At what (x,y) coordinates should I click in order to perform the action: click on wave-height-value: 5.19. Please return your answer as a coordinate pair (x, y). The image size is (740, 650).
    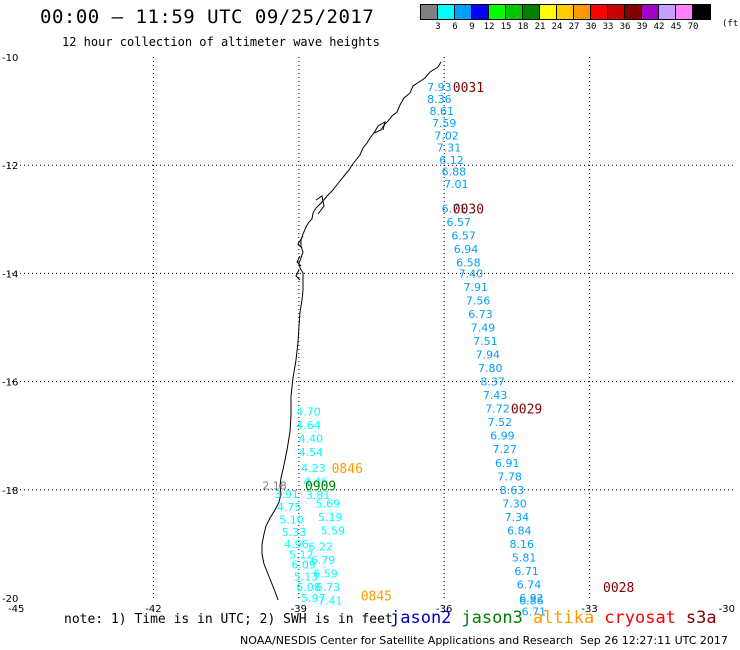
    Looking at the image, I should click on (330, 517).